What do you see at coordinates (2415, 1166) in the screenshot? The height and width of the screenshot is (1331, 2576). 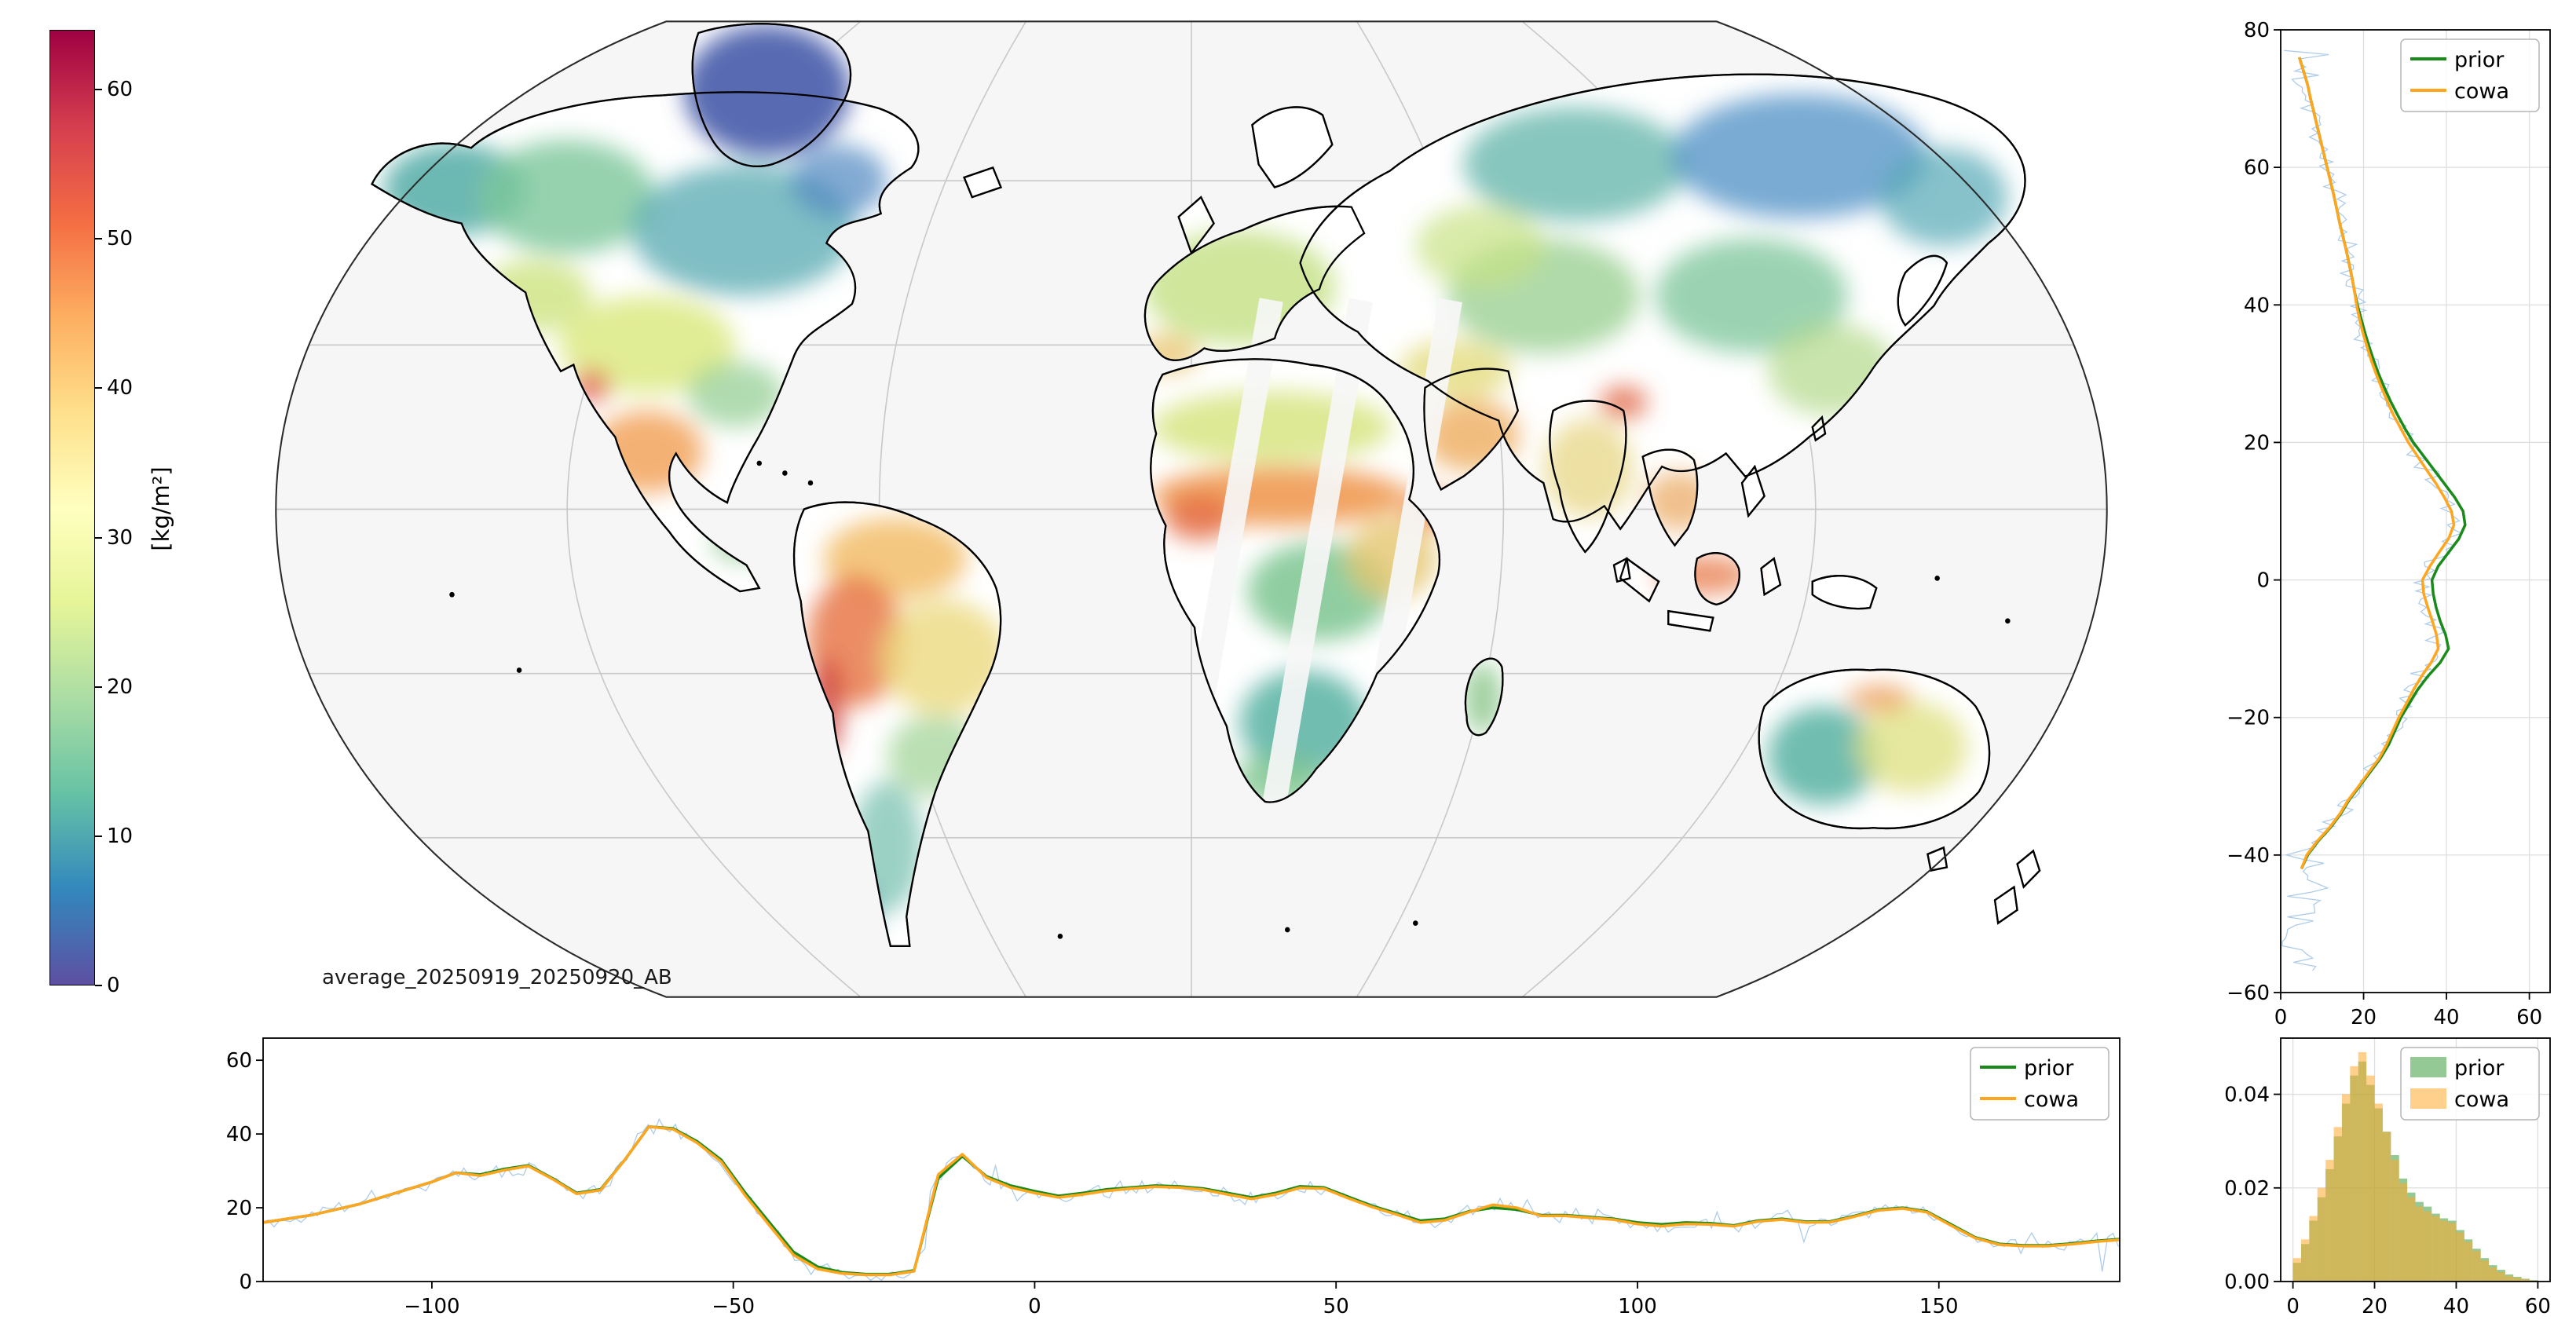 I see `histogram-bars` at bounding box center [2415, 1166].